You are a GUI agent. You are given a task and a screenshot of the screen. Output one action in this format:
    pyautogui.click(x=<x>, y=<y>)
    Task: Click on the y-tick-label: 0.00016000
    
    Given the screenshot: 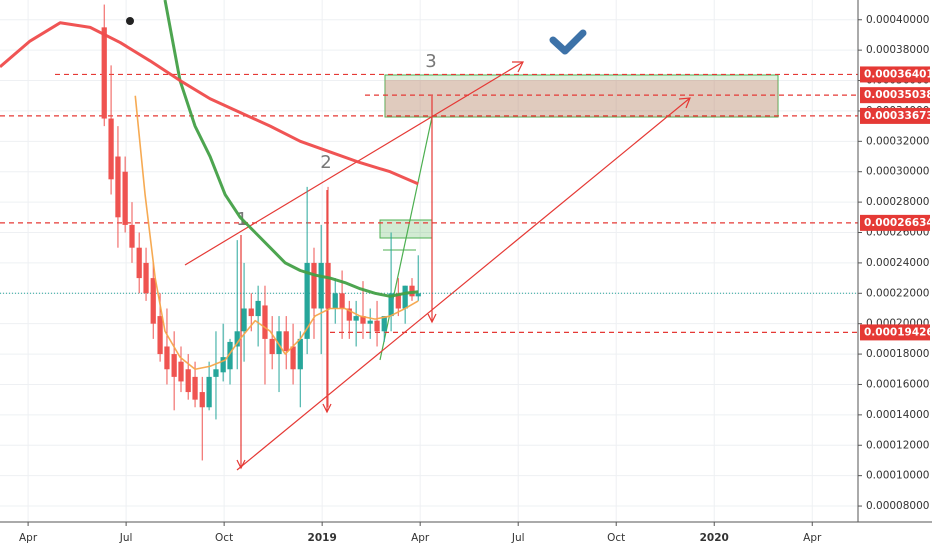 What is the action you would take?
    pyautogui.click(x=897, y=384)
    